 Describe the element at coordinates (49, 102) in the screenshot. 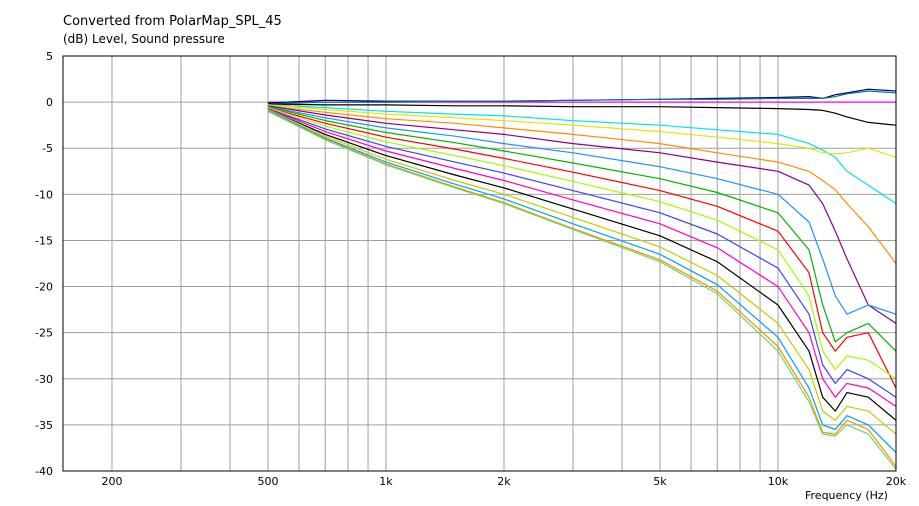

I see `y-tick-label: 0` at that location.